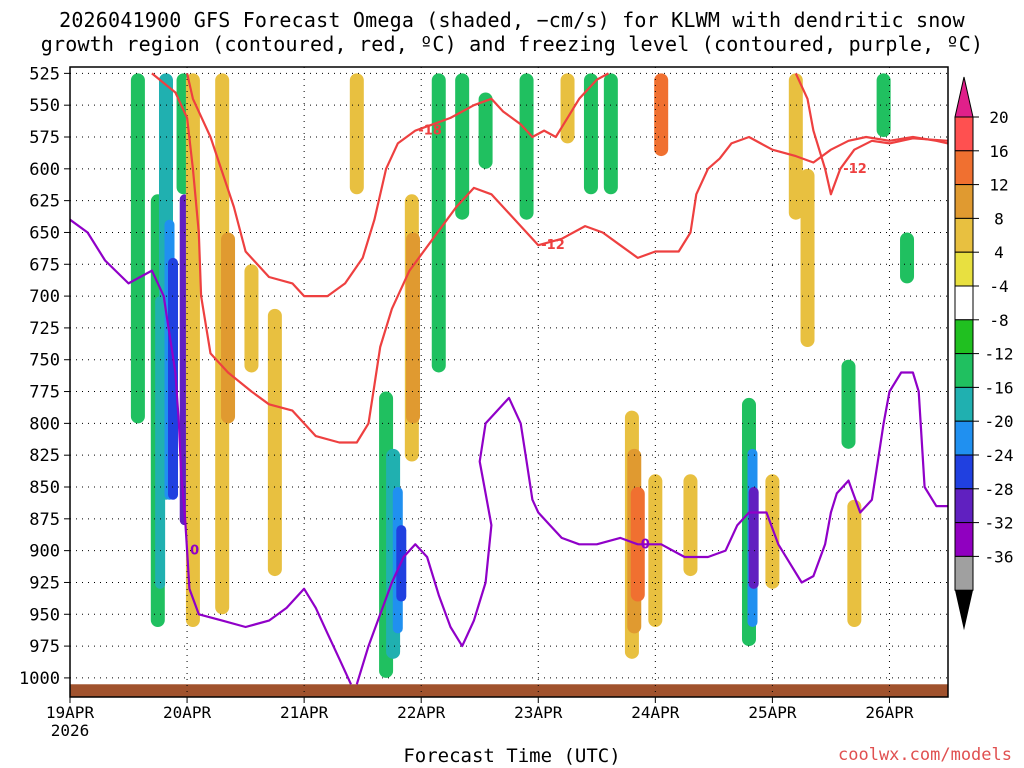 The image size is (1024, 768). Describe the element at coordinates (304, 712) in the screenshot. I see `x-tick-label: 21APR` at that location.